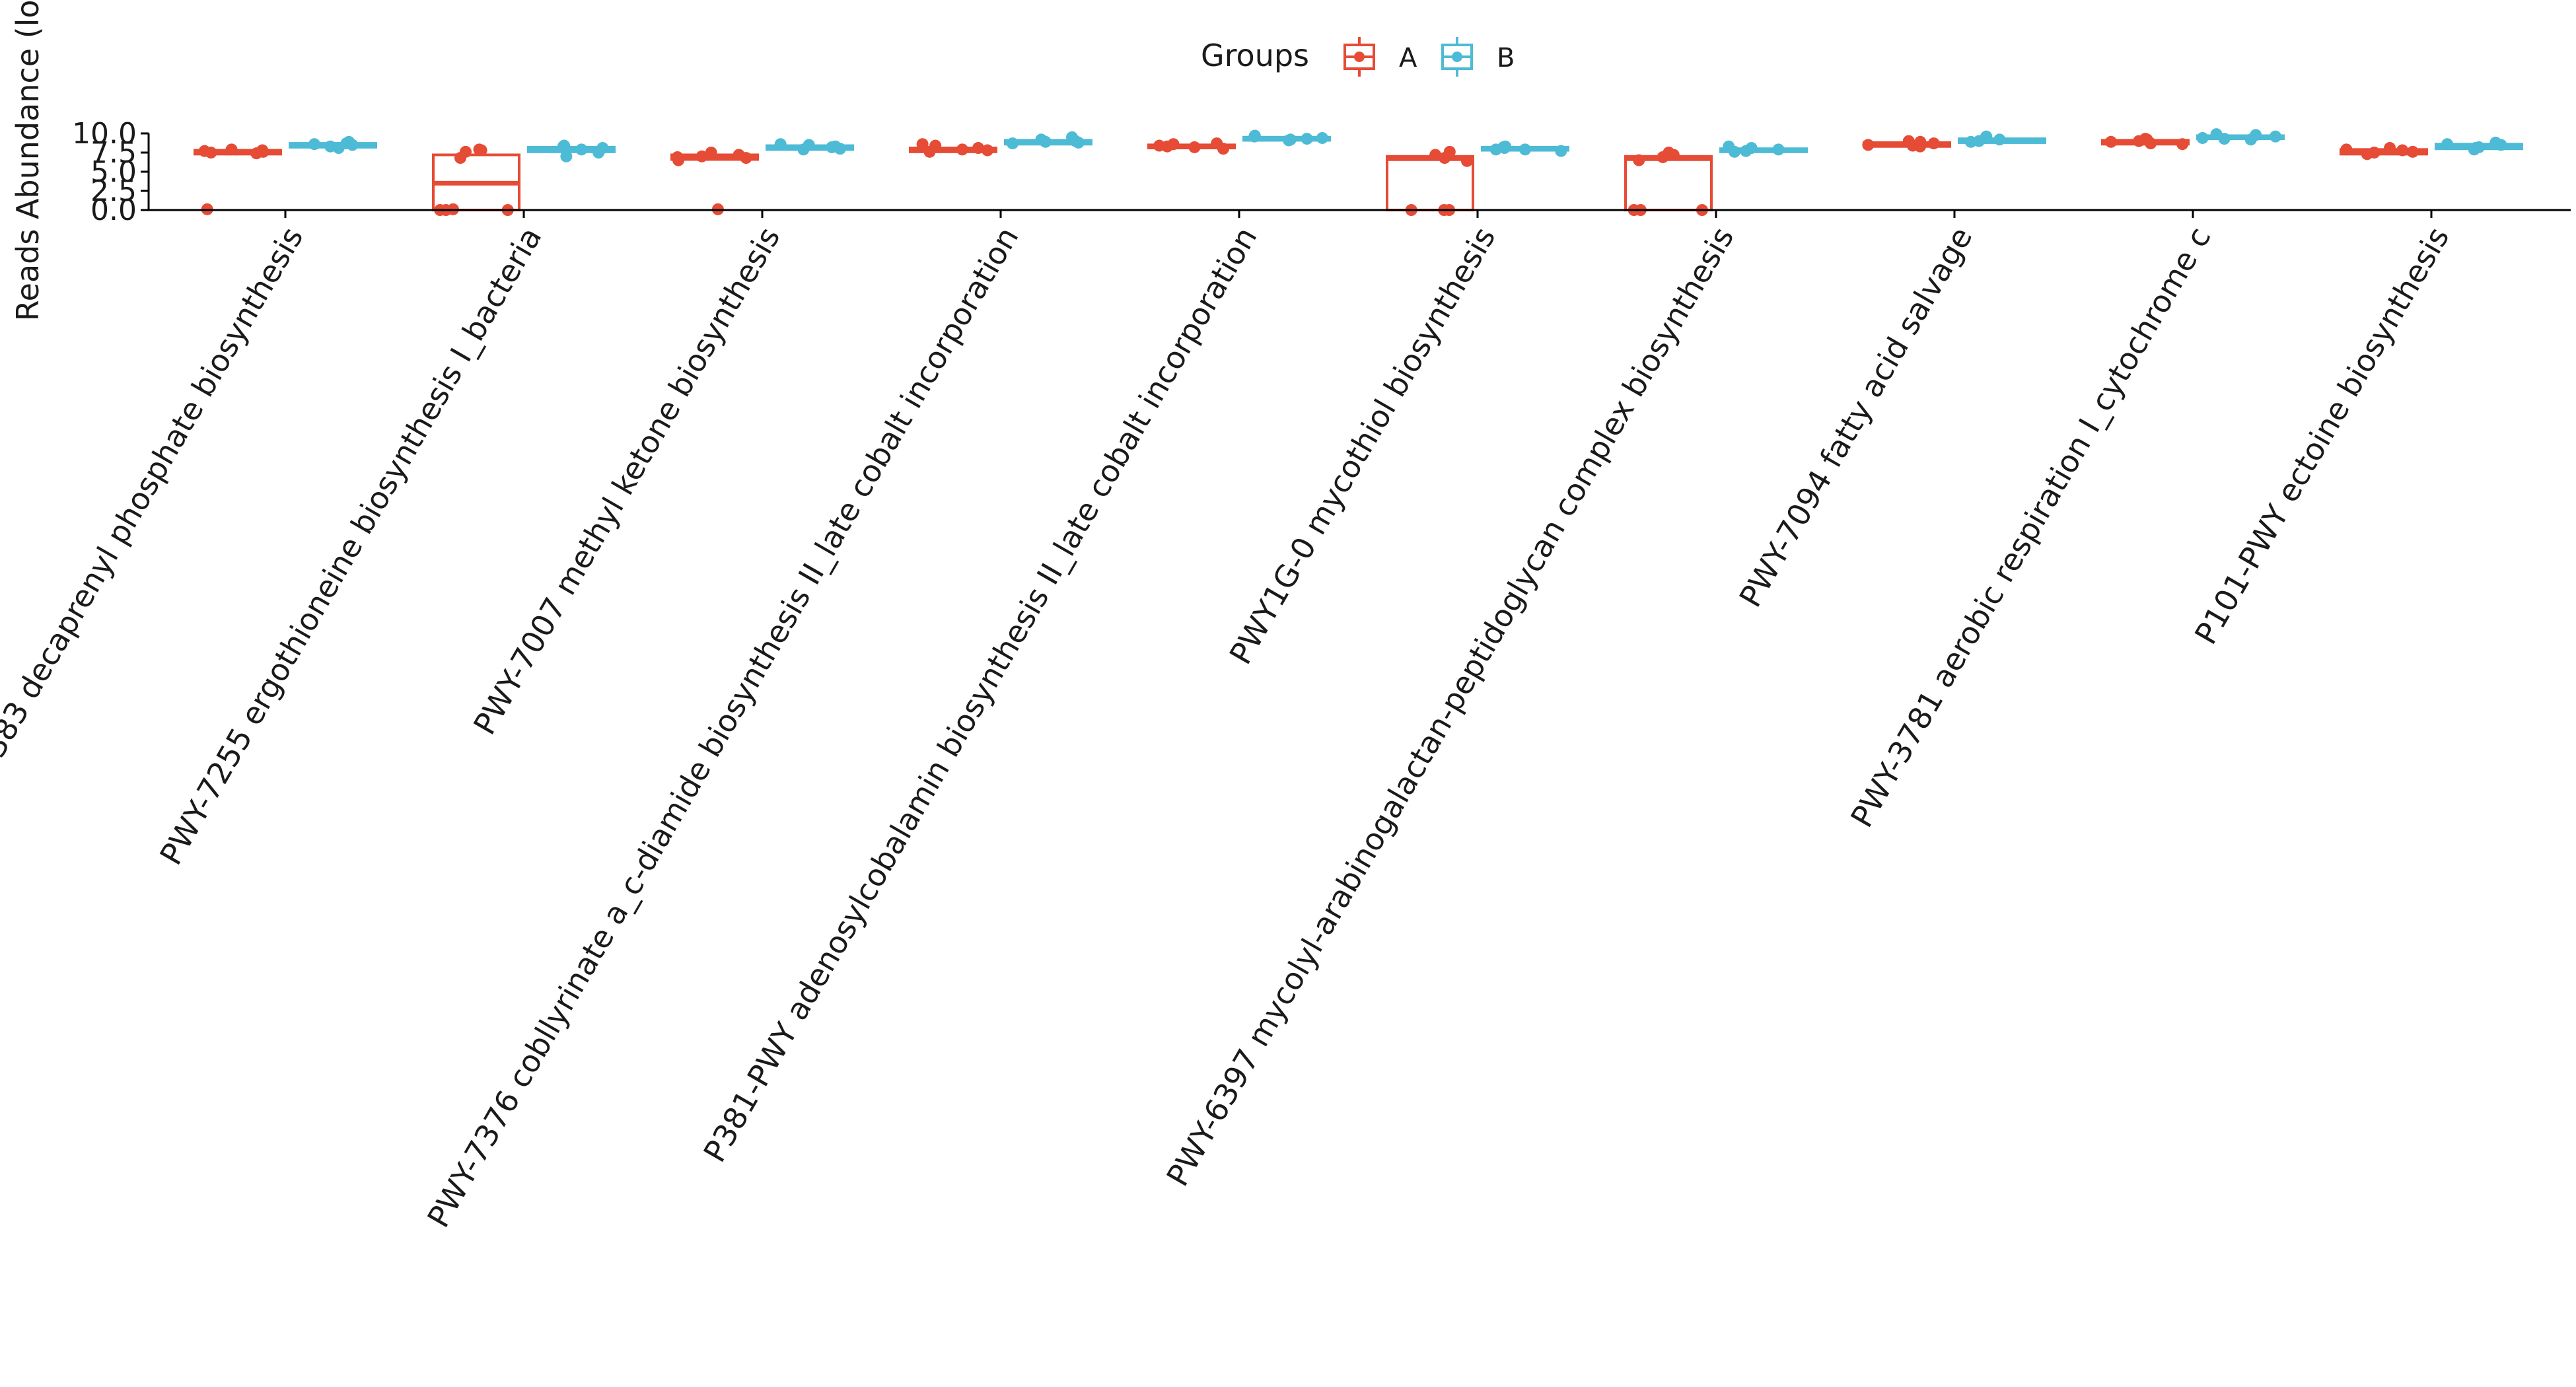 This screenshot has width=2576, height=1387. Describe the element at coordinates (1255, 55) in the screenshot. I see `legend-title: Groups` at that location.